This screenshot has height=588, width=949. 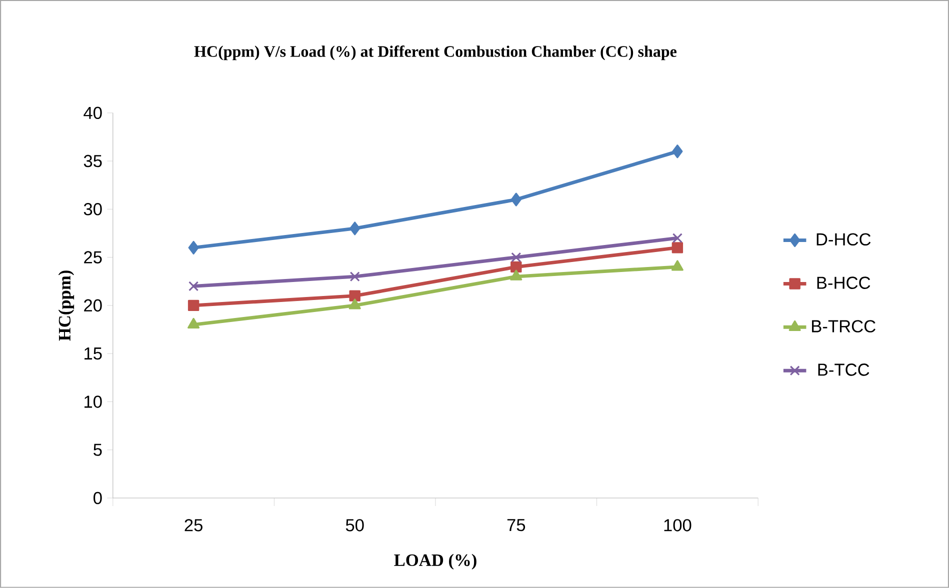 What do you see at coordinates (93, 113) in the screenshot?
I see `y-tick-label: 40` at bounding box center [93, 113].